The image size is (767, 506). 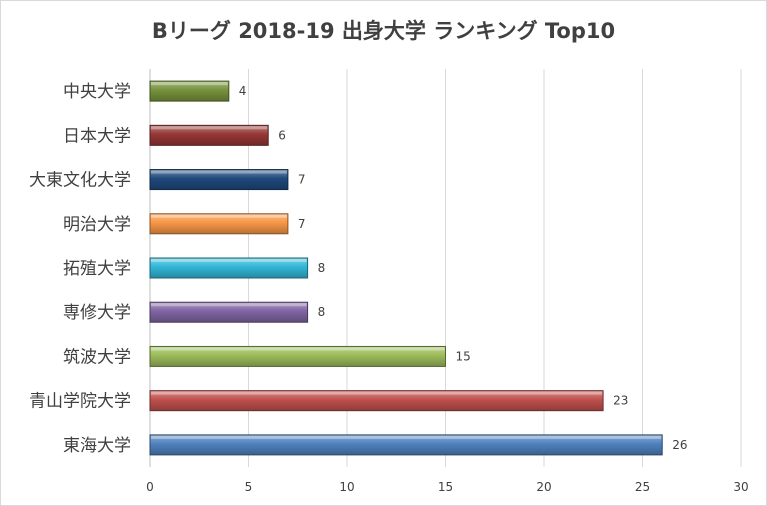 What do you see at coordinates (80, 181) in the screenshot?
I see `category-label: 大東文化大学` at bounding box center [80, 181].